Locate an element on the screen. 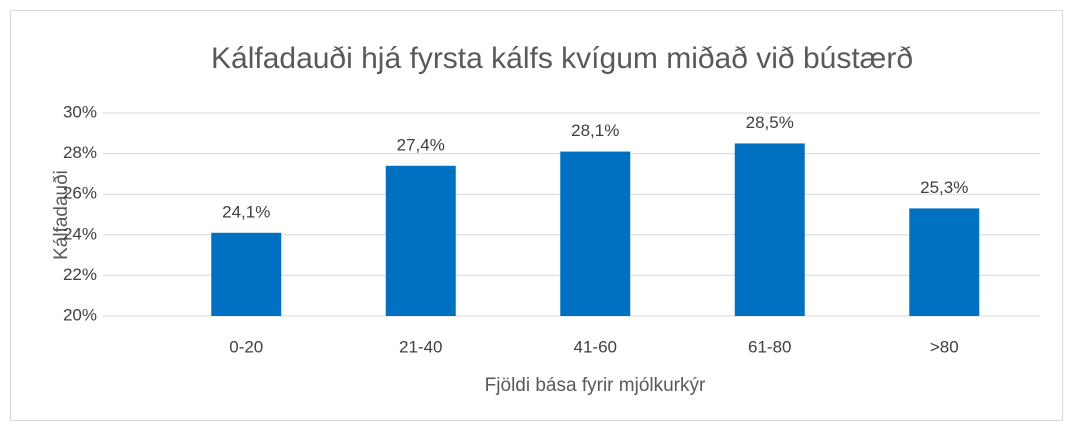  x-tick-label: 41-60 is located at coordinates (595, 346).